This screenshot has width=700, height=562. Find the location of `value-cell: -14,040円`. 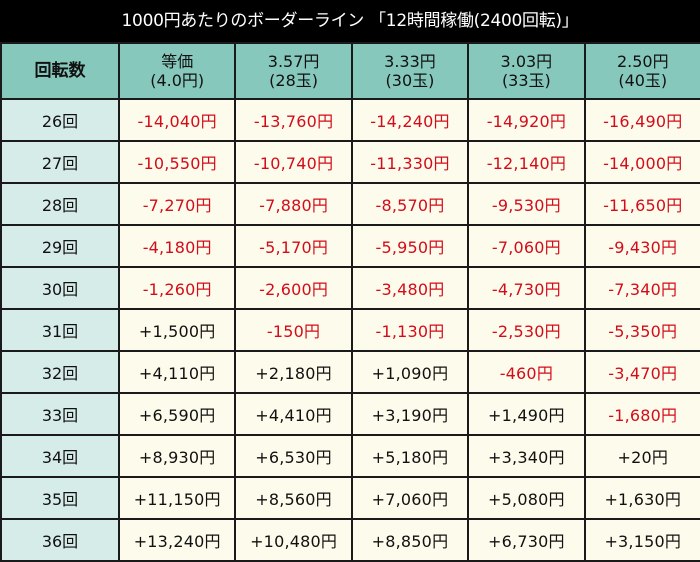

value-cell: -14,040円 is located at coordinates (177, 120).